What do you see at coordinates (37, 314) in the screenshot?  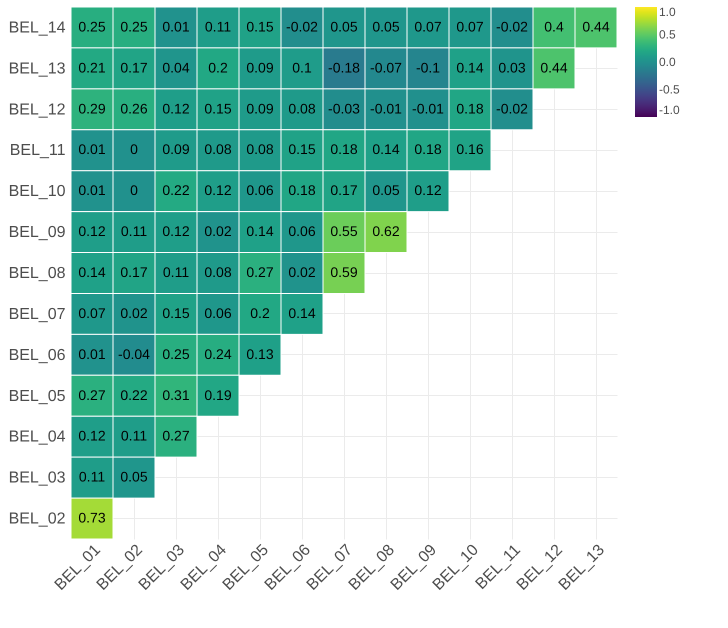 I see `y-tick-label: BEL_07` at bounding box center [37, 314].